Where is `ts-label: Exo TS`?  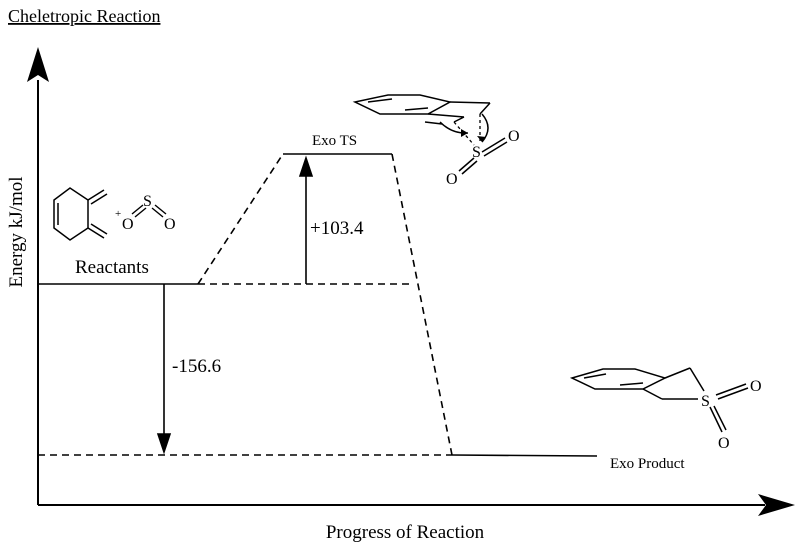
ts-label: Exo TS is located at coordinates (334, 141).